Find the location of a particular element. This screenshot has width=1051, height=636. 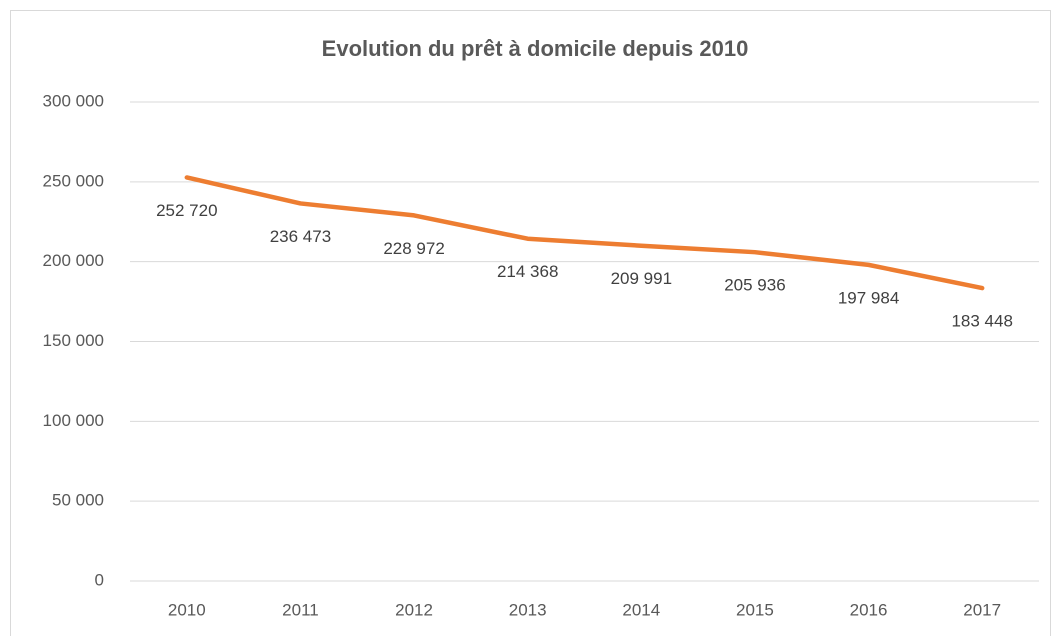

y-tick-label: 300 000 is located at coordinates (73, 100).